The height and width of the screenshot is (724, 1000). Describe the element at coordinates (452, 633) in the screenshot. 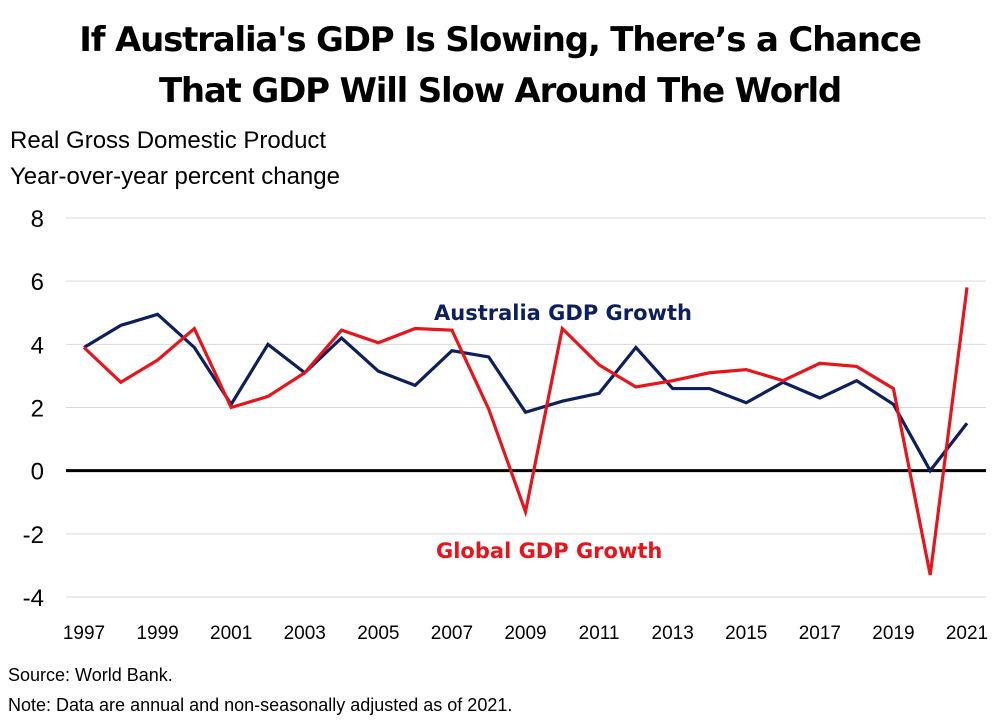

I see `x-tick-label: 2007` at that location.